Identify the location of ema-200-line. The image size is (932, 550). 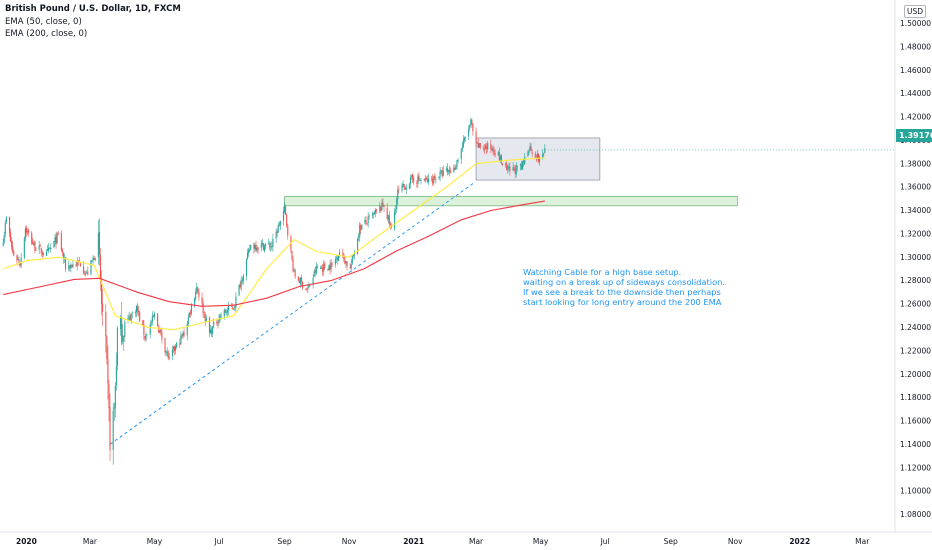
(274, 253).